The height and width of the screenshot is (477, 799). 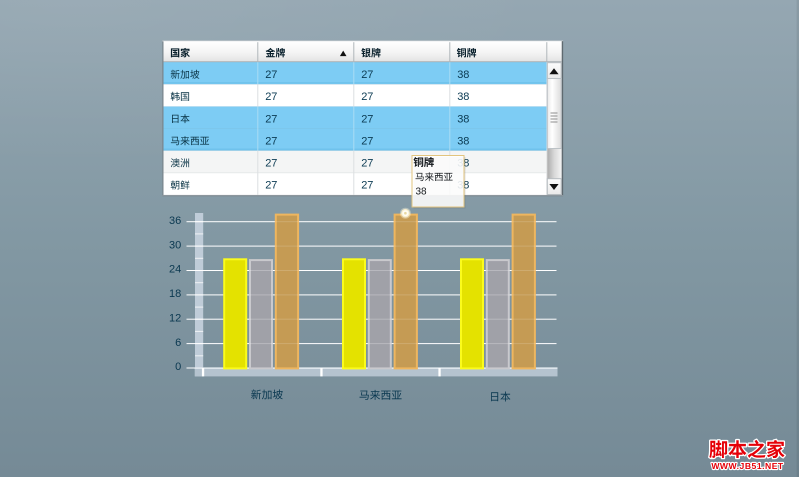 I want to click on svg-text: 6, so click(x=178, y=343).